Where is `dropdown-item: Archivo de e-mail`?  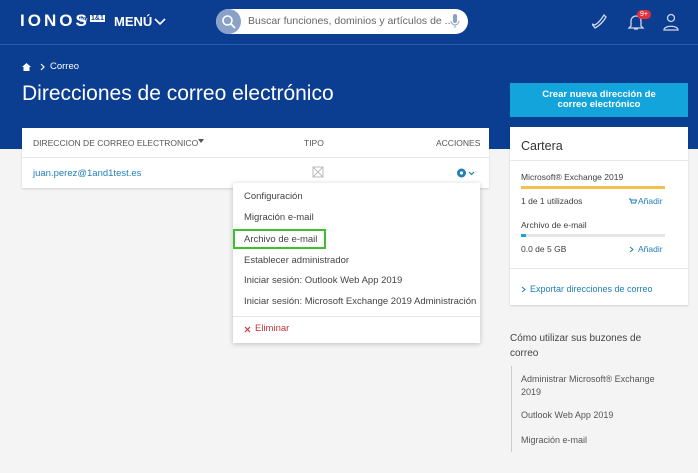
dropdown-item: Archivo de e-mail is located at coordinates (281, 239).